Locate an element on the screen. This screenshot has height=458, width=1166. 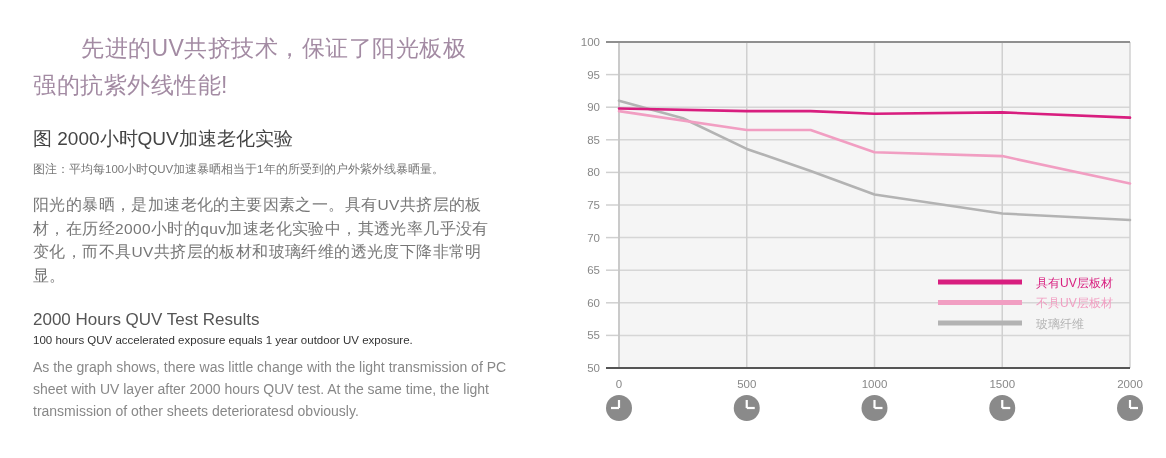
x-tick-label: 1500 is located at coordinates (1002, 384).